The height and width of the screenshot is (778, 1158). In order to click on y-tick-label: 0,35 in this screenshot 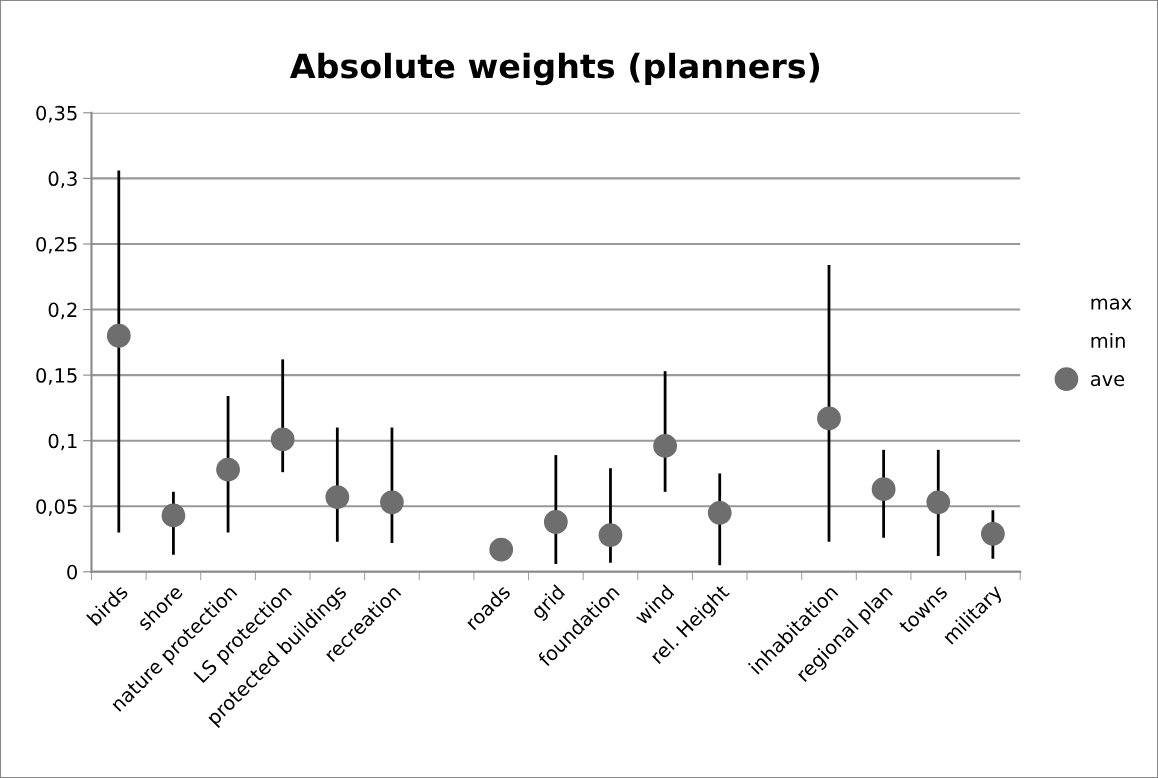, I will do `click(56, 114)`.